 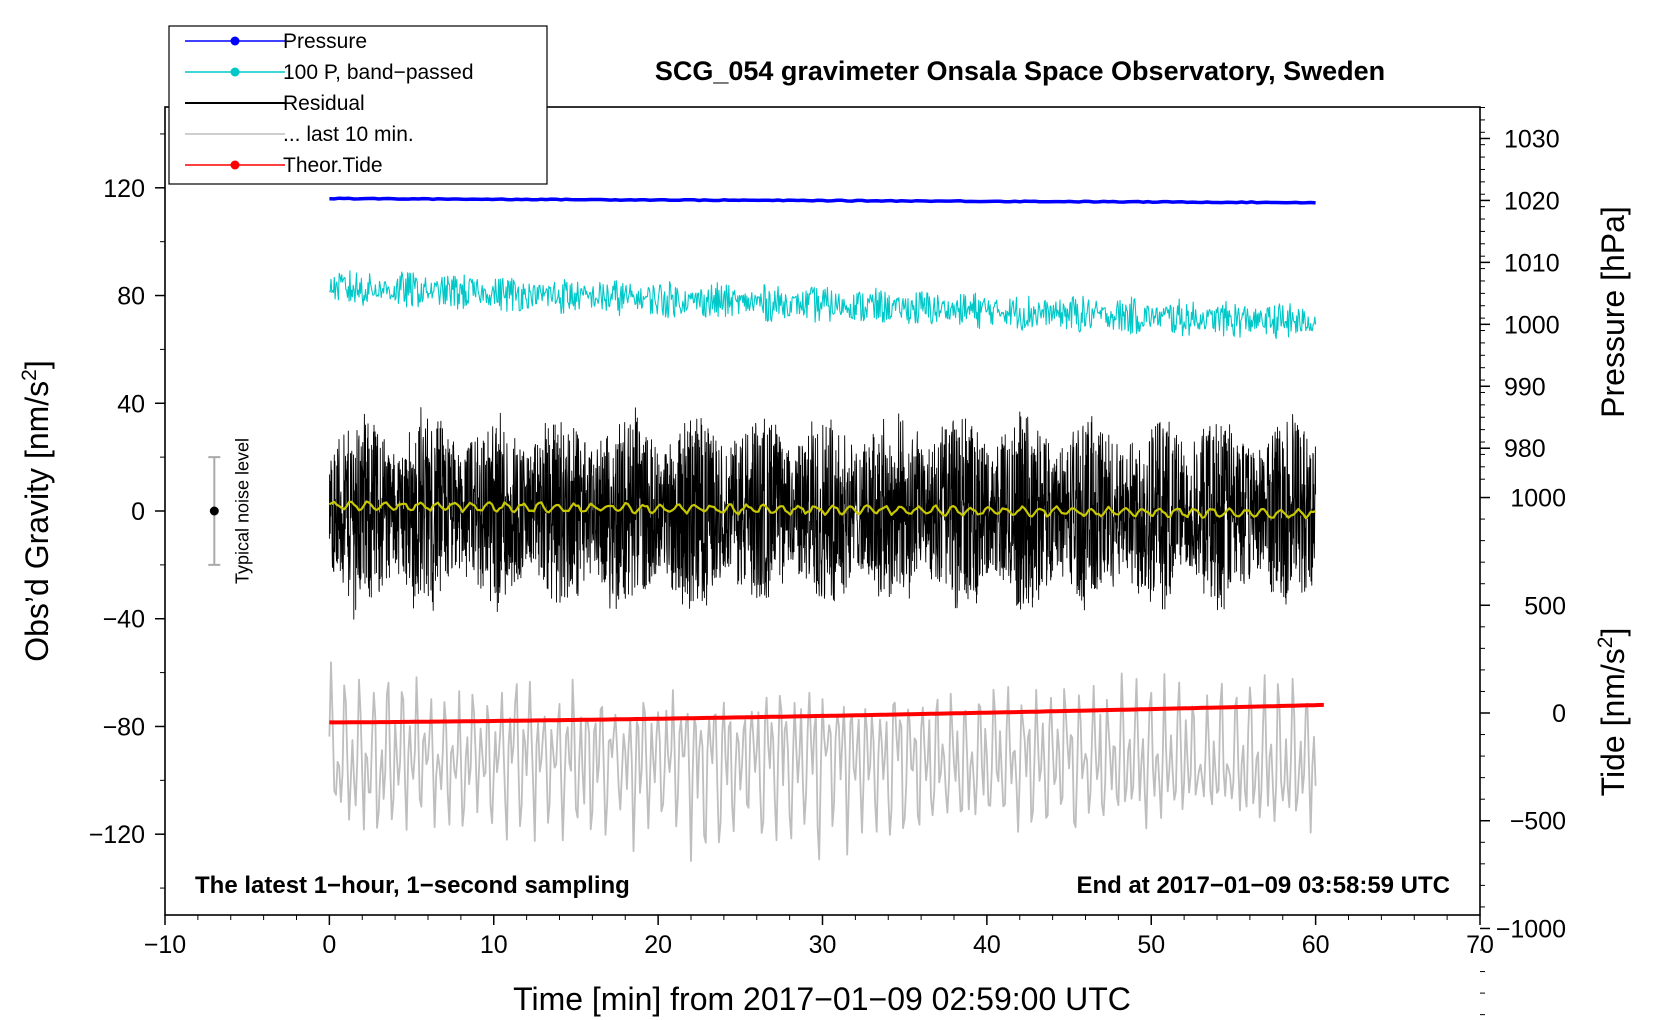 I want to click on legend-label: Theor.Tide, so click(x=333, y=165).